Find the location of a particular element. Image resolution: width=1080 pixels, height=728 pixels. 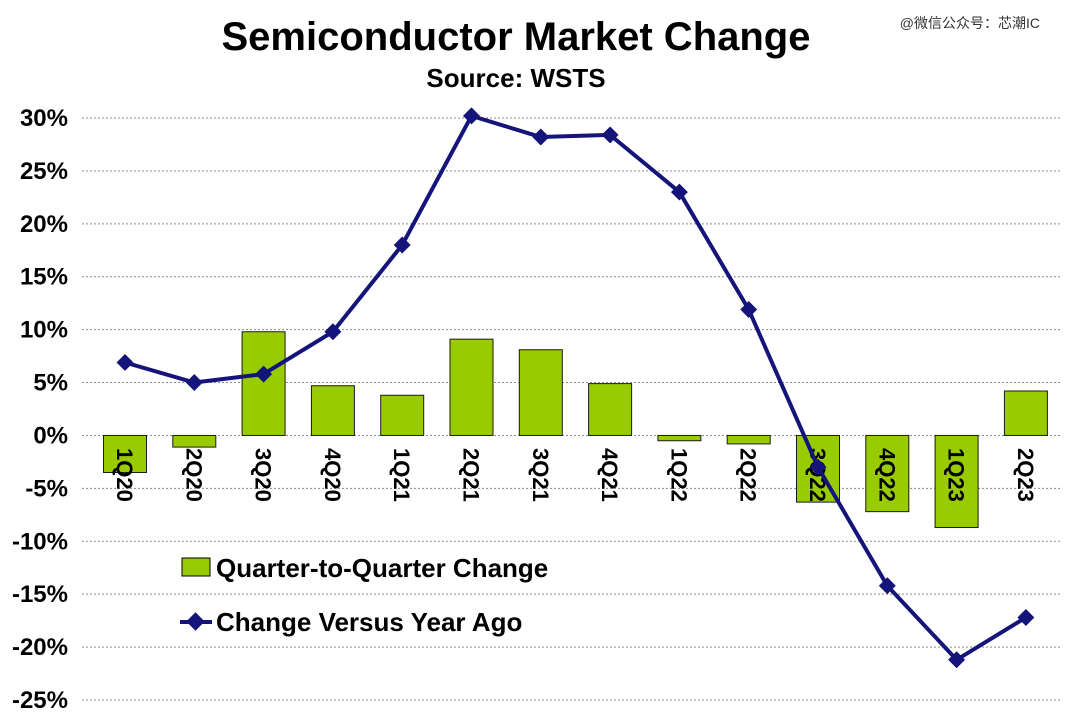

x-tick-label: 2Q22 is located at coordinates (748, 475).